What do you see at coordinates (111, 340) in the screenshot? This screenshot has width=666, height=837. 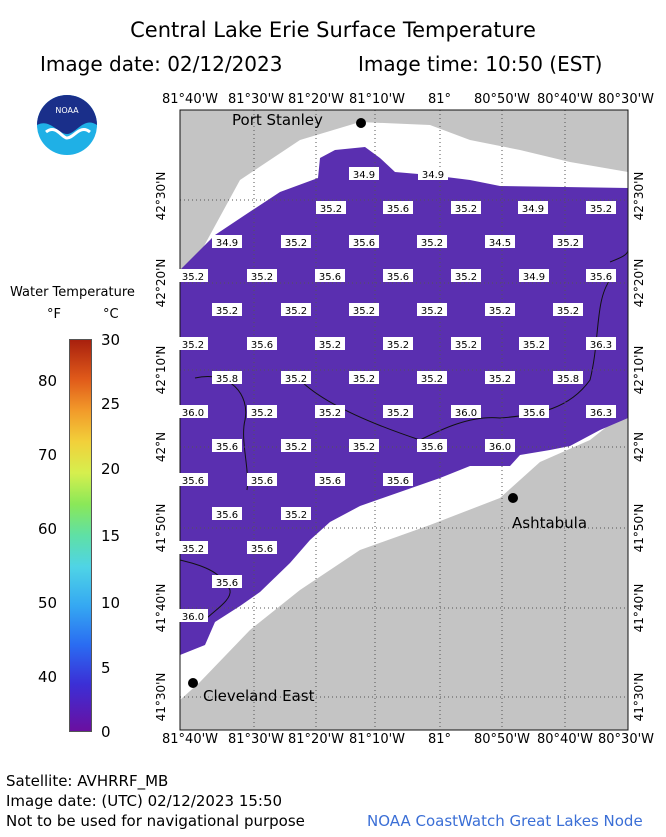 I see `c-tick-30: 30` at bounding box center [111, 340].